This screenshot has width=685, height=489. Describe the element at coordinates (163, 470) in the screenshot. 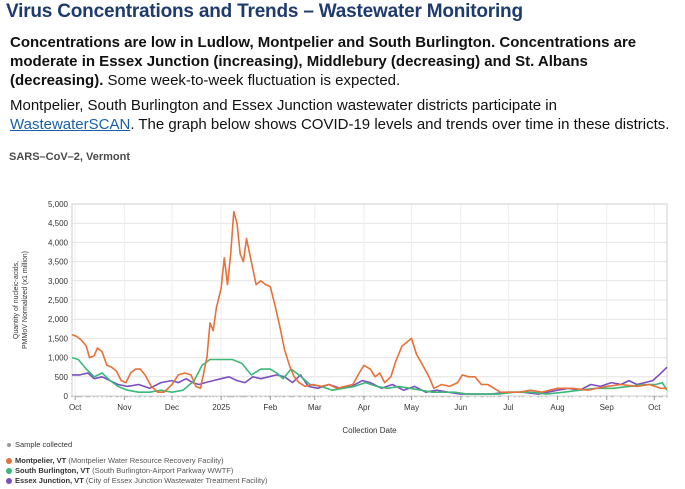

I see `legend-item-detail: (South Burlington-Airport Parkway WWTF)` at that location.